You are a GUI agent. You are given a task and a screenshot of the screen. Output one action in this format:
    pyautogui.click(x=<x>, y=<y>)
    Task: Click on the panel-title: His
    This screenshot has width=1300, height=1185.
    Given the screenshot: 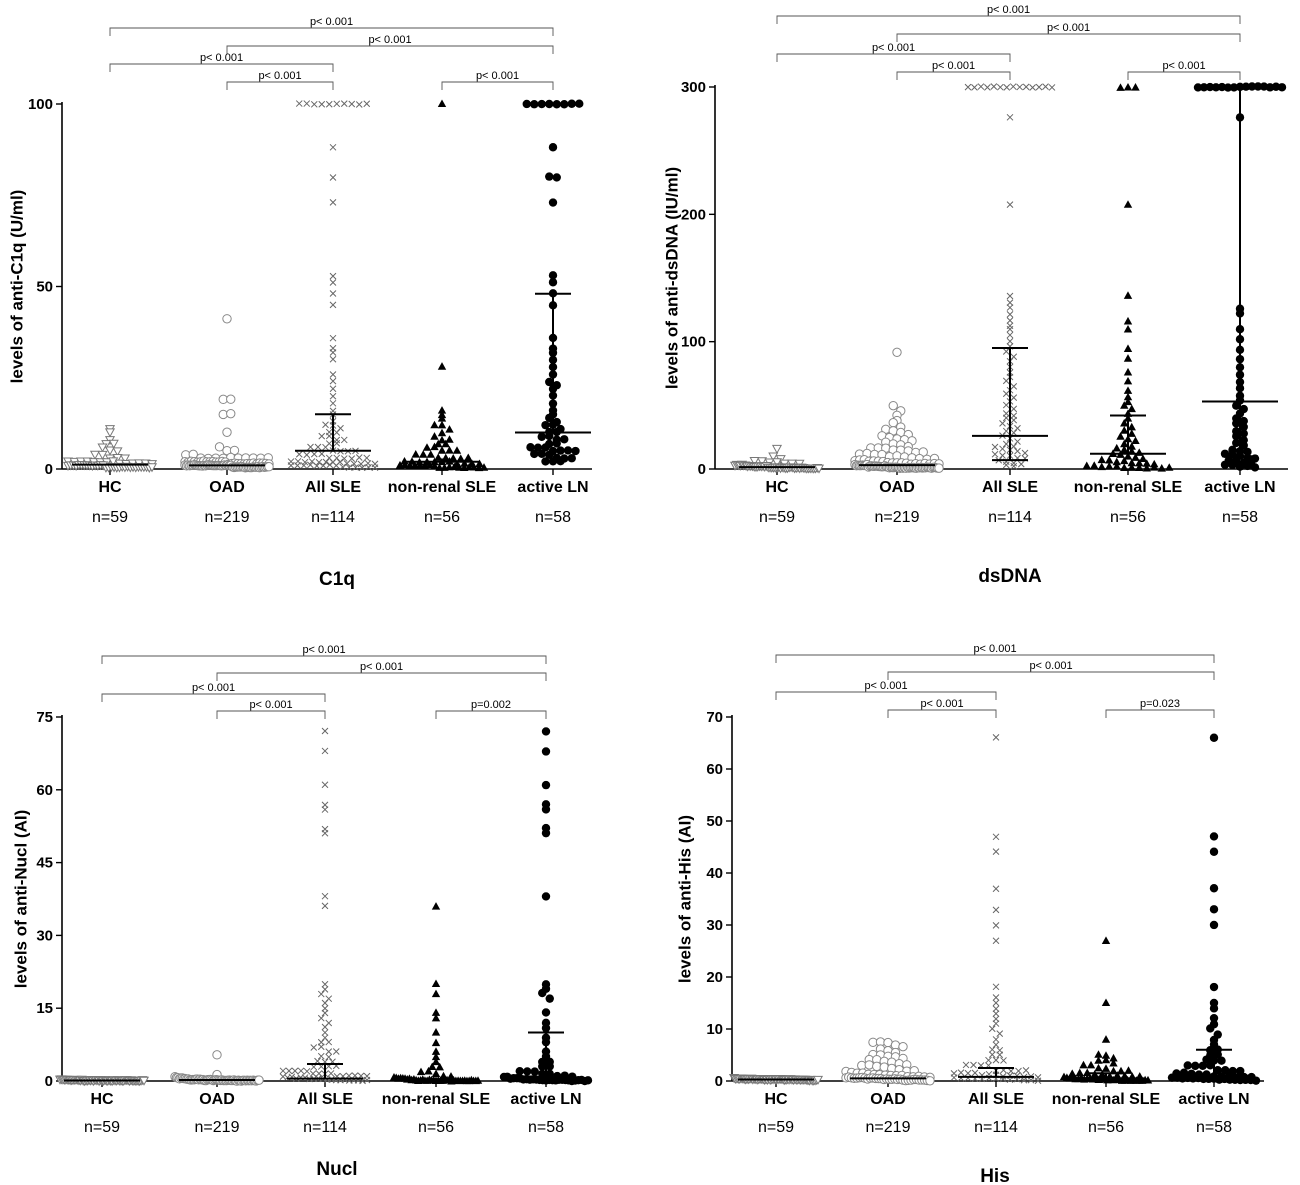 What is the action you would take?
    pyautogui.click(x=995, y=1175)
    